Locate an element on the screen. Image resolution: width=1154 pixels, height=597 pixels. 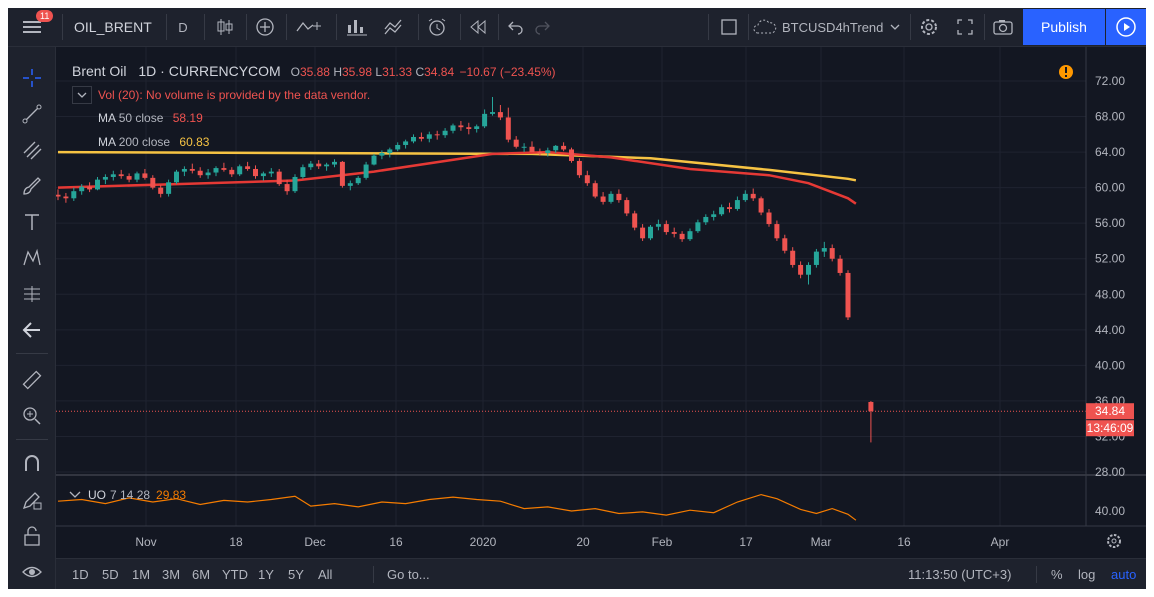
chart-settings-gear-icon is located at coordinates (1114, 541).